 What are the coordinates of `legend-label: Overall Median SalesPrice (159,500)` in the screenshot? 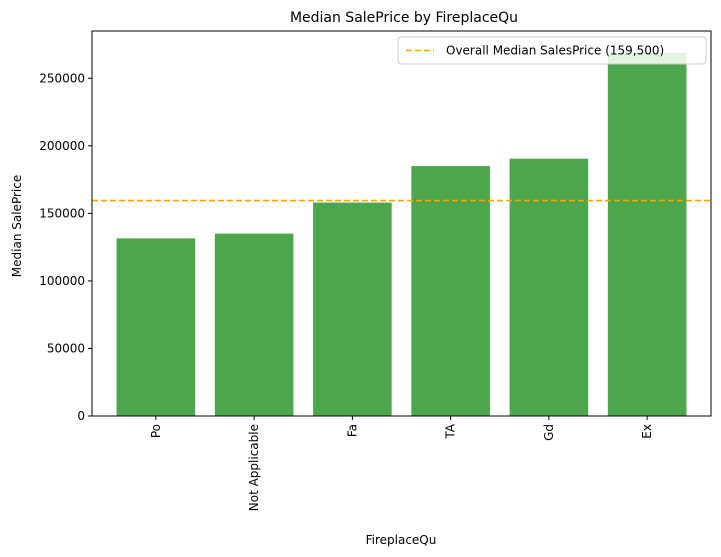 It's located at (555, 51).